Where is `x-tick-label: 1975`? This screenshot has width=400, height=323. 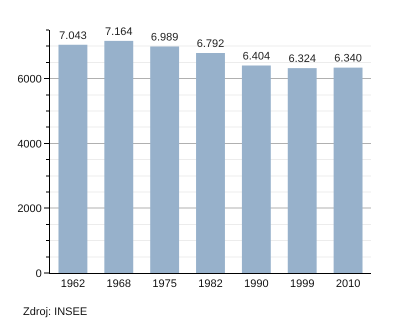
x-tick-label: 1975 is located at coordinates (164, 284).